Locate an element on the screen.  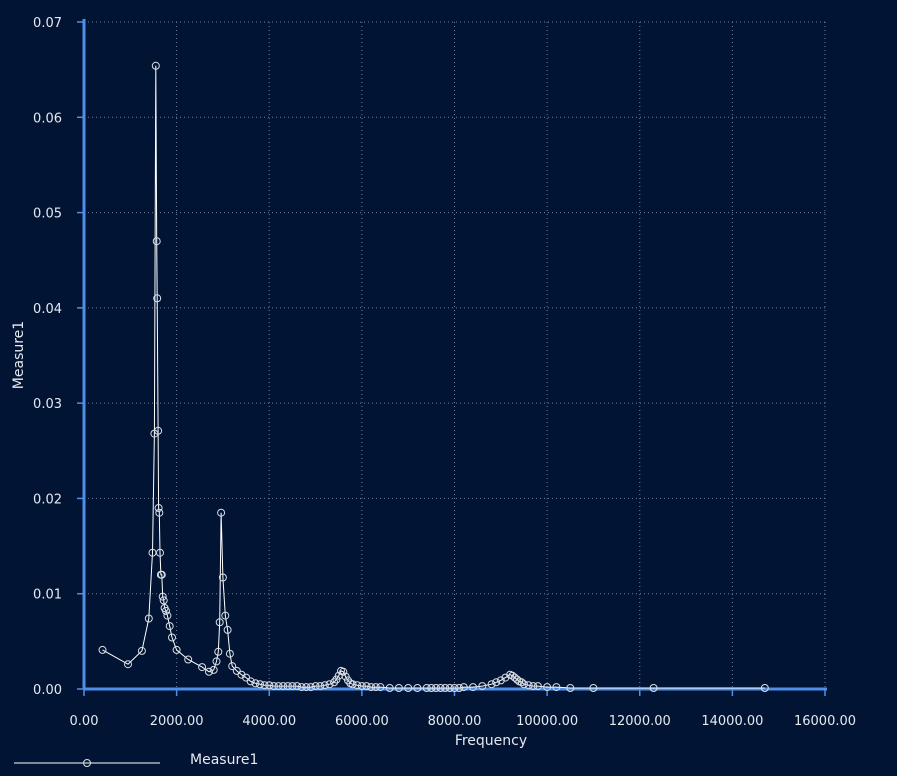
y-tick-label: 0.06 is located at coordinates (47, 118).